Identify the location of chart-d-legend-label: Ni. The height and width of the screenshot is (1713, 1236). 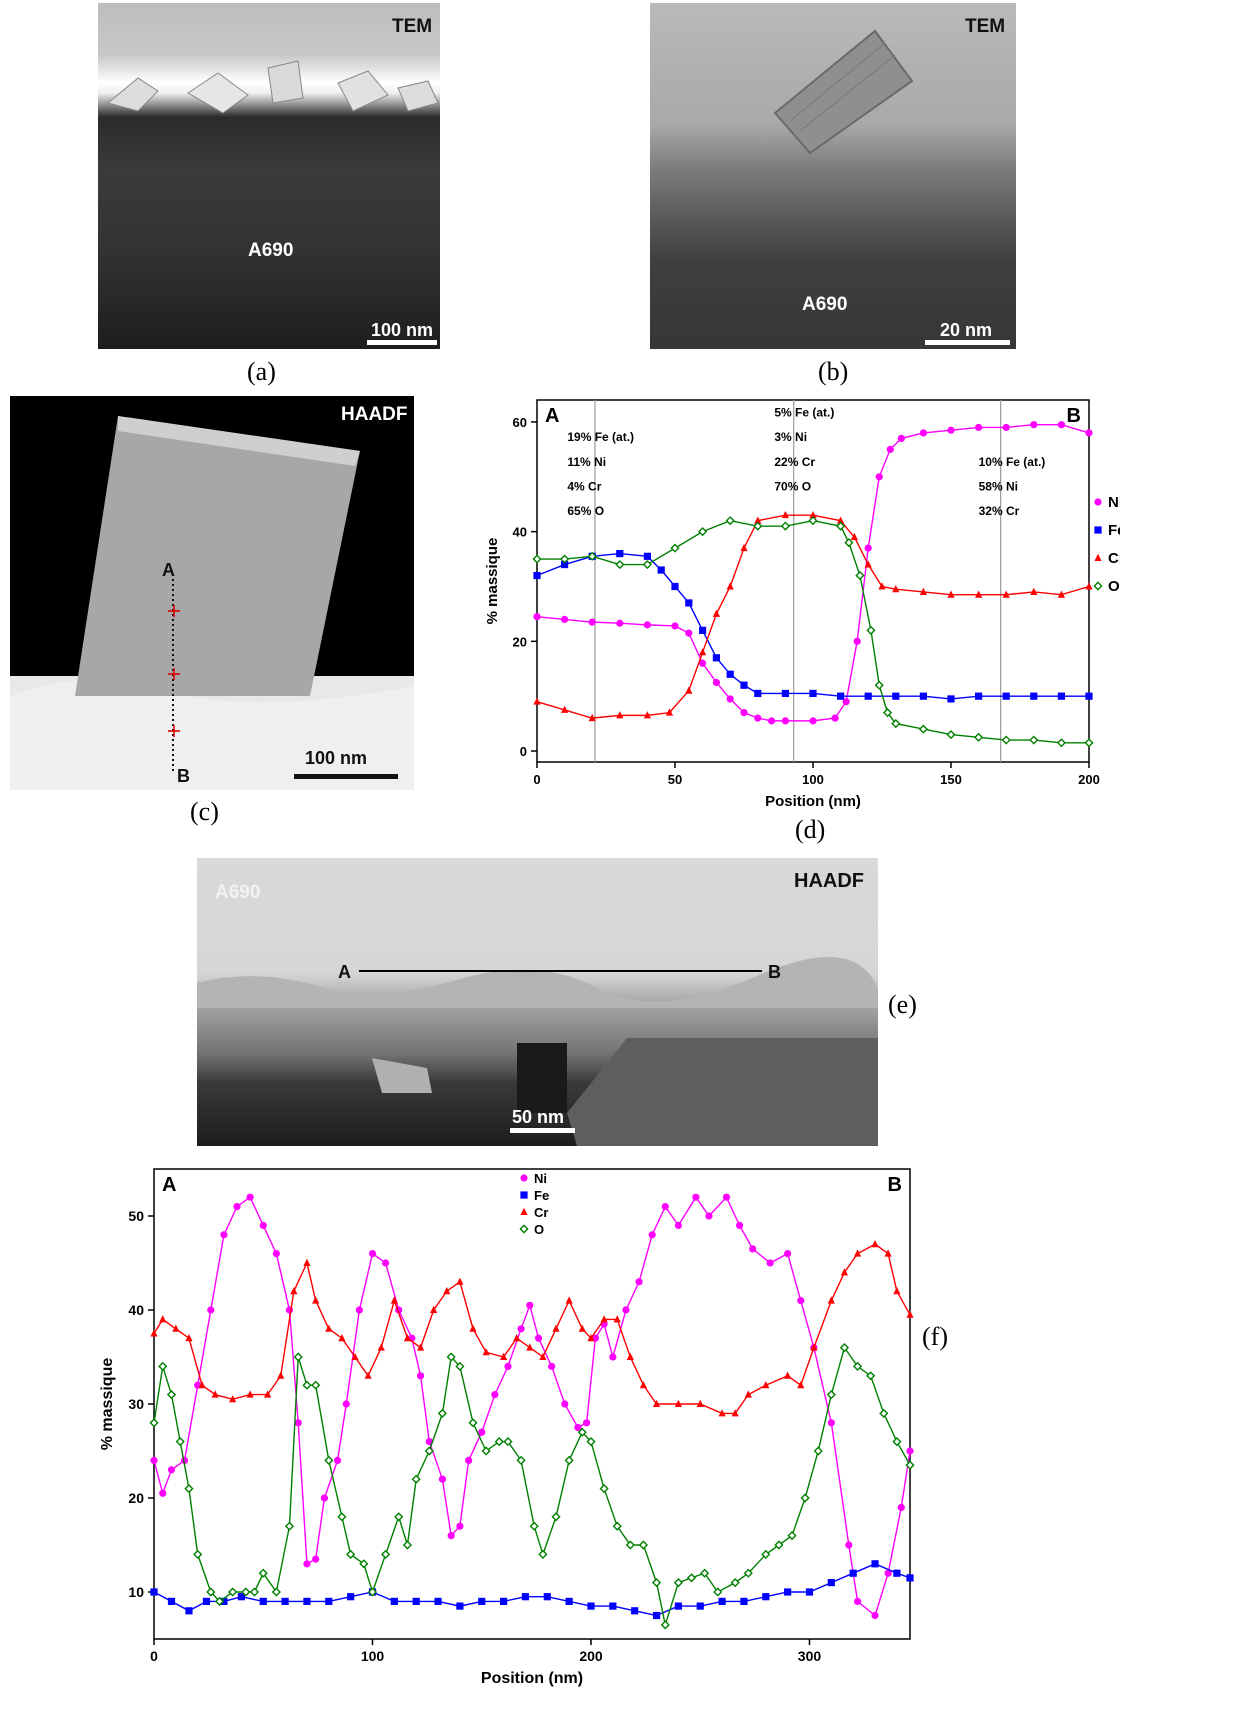
(1114, 502).